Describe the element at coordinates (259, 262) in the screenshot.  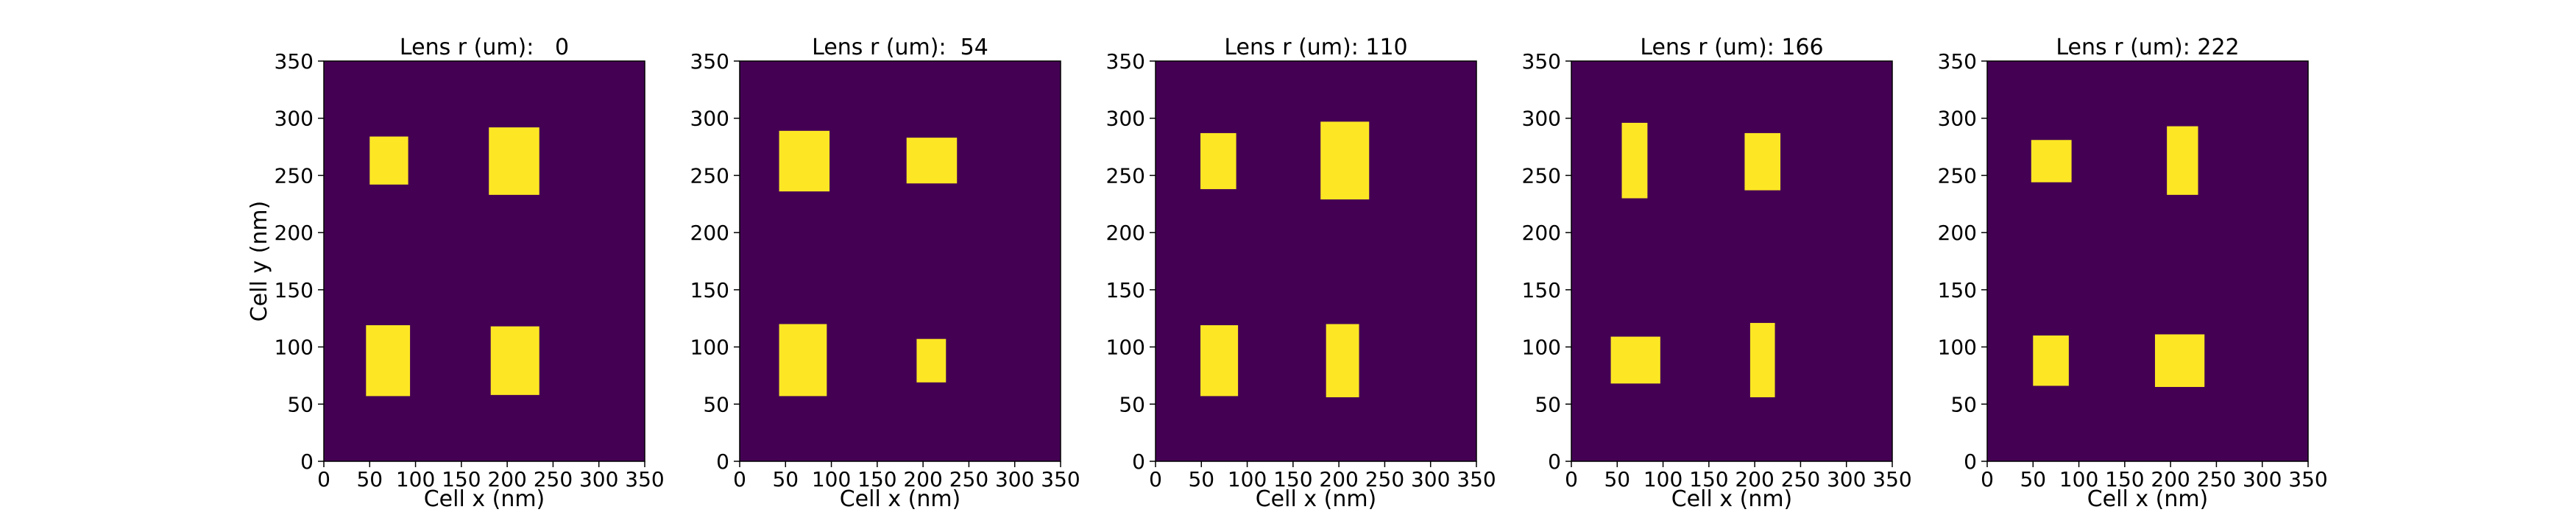
I see `y-axis-label: Cell y (nm)` at that location.